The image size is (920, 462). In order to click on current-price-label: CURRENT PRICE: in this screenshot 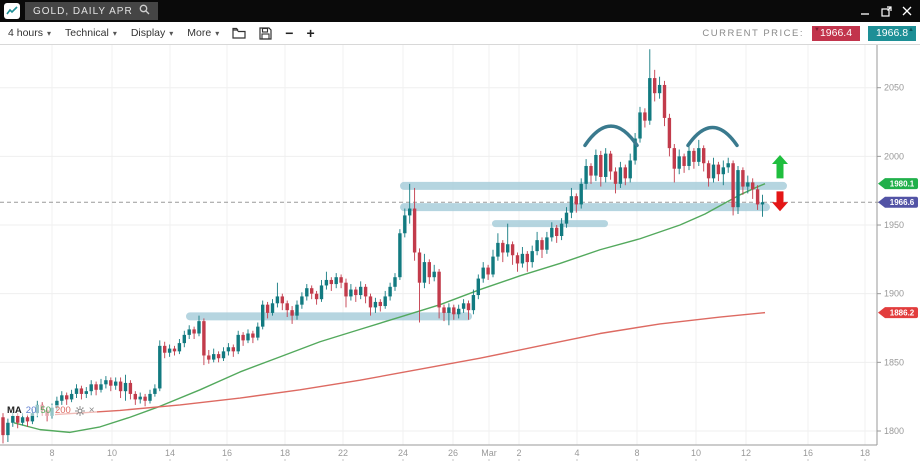, I will do `click(753, 33)`.